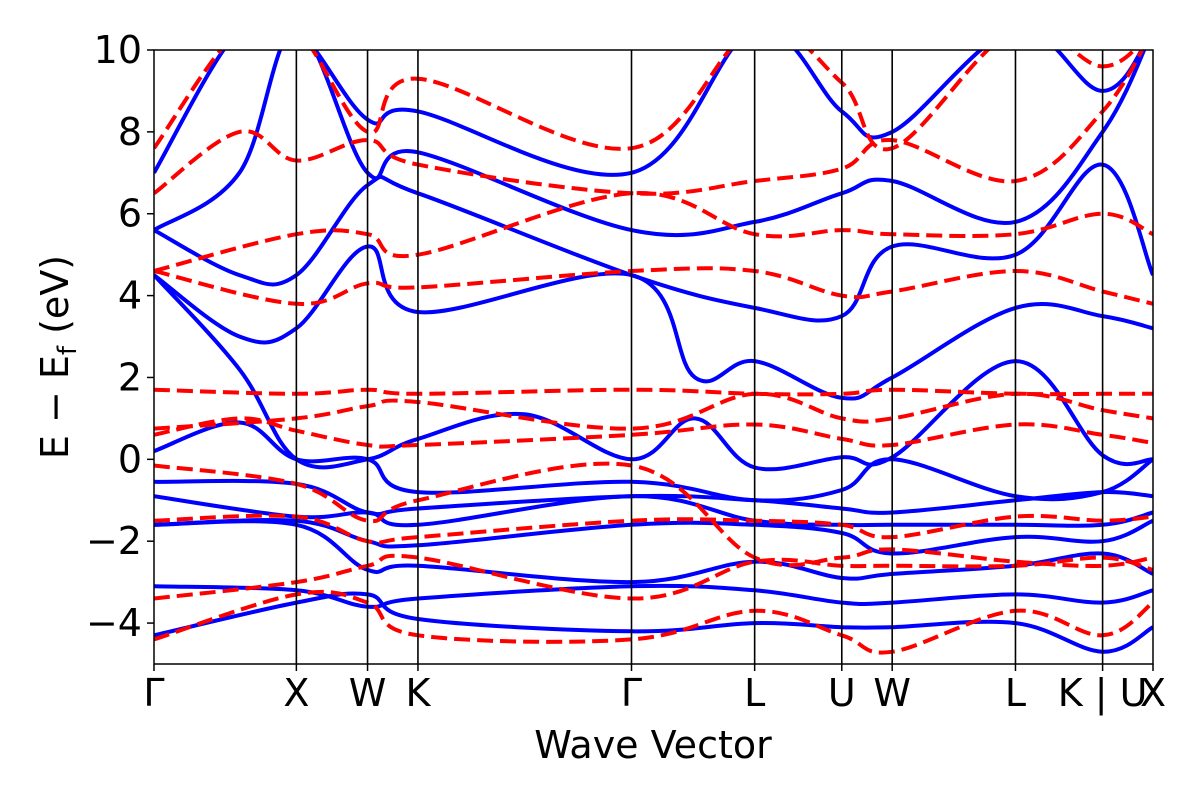 The width and height of the screenshot is (1200, 800). I want to click on y-tick-label: 2, so click(130, 377).